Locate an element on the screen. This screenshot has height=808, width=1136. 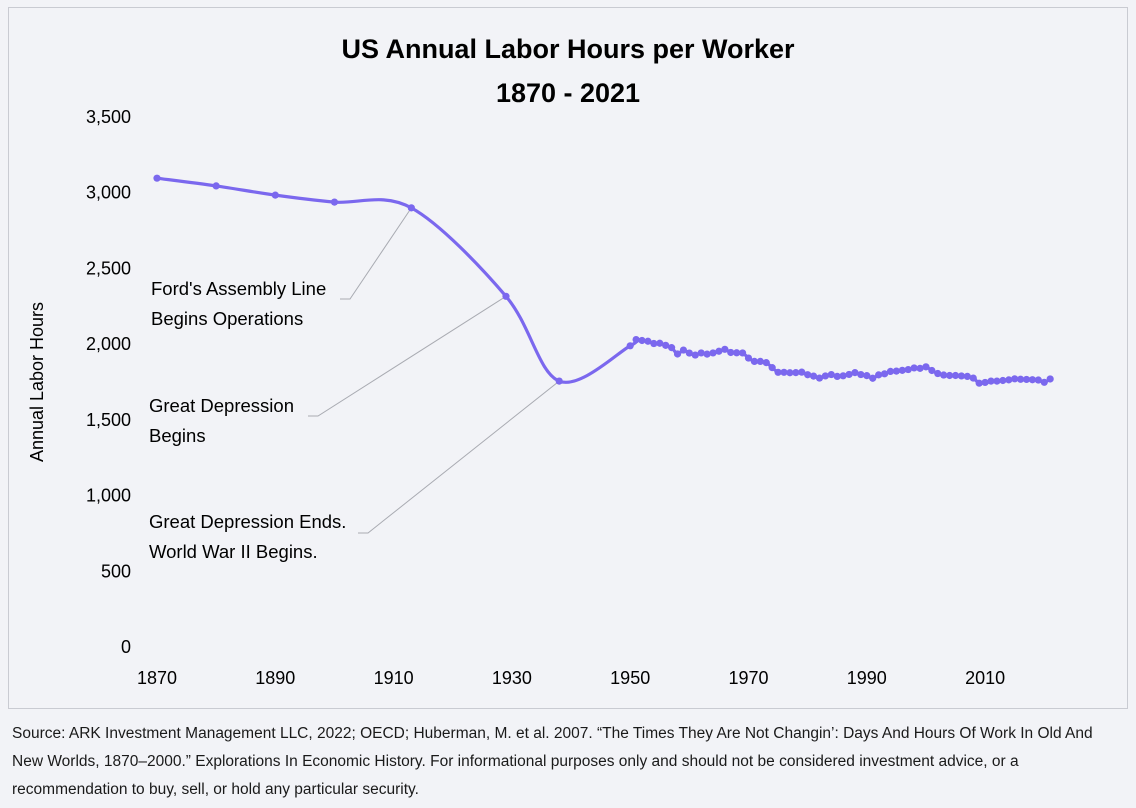
y-tick-label: 3,500 is located at coordinates (108, 117).